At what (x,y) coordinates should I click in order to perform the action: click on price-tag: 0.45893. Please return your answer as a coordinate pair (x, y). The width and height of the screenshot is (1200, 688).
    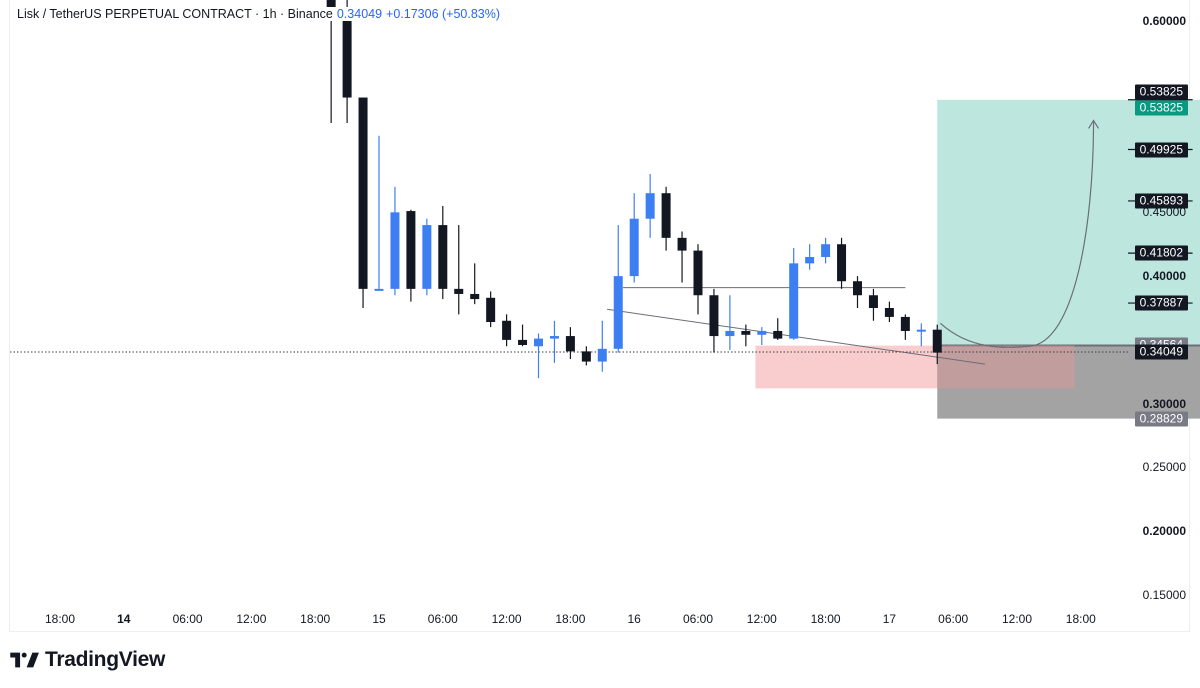
    Looking at the image, I should click on (1161, 201).